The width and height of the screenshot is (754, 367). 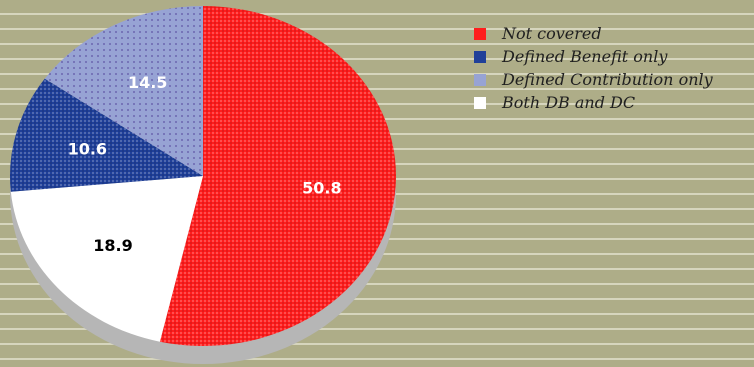 I want to click on pie-slice-texture-defined-benefit-only, so click(x=106, y=135).